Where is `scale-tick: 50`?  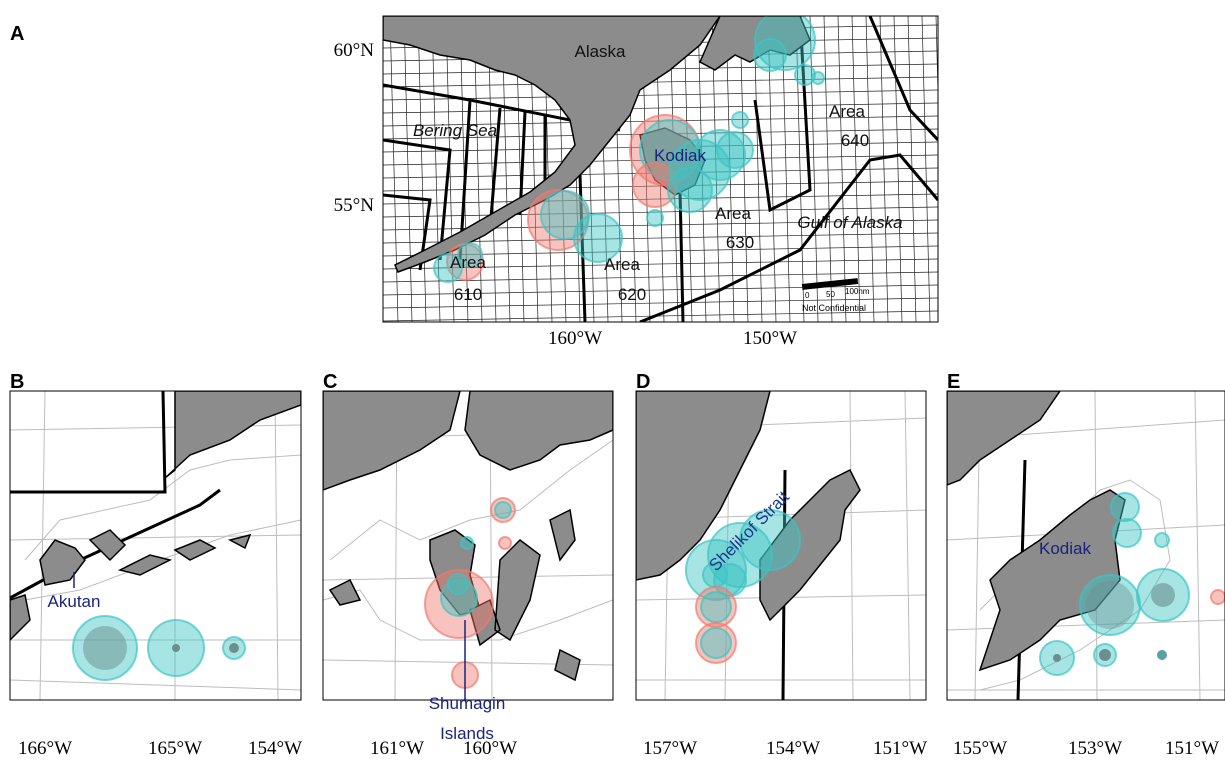 scale-tick: 50 is located at coordinates (830, 294).